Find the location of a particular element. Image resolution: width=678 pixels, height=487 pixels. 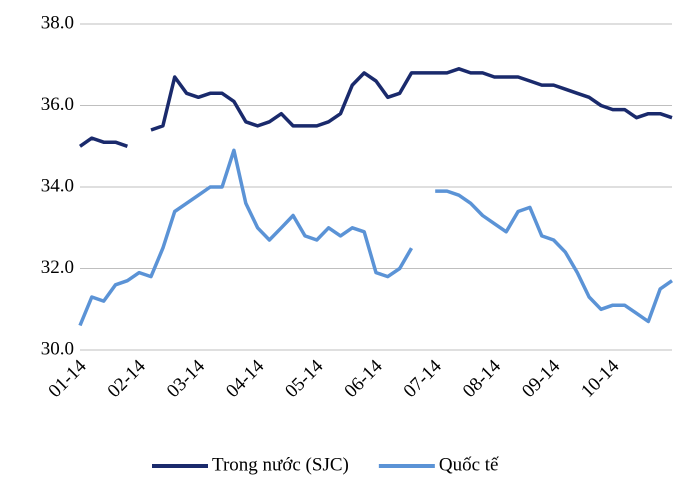

x-tick-label: 07-14 is located at coordinates (423, 378).